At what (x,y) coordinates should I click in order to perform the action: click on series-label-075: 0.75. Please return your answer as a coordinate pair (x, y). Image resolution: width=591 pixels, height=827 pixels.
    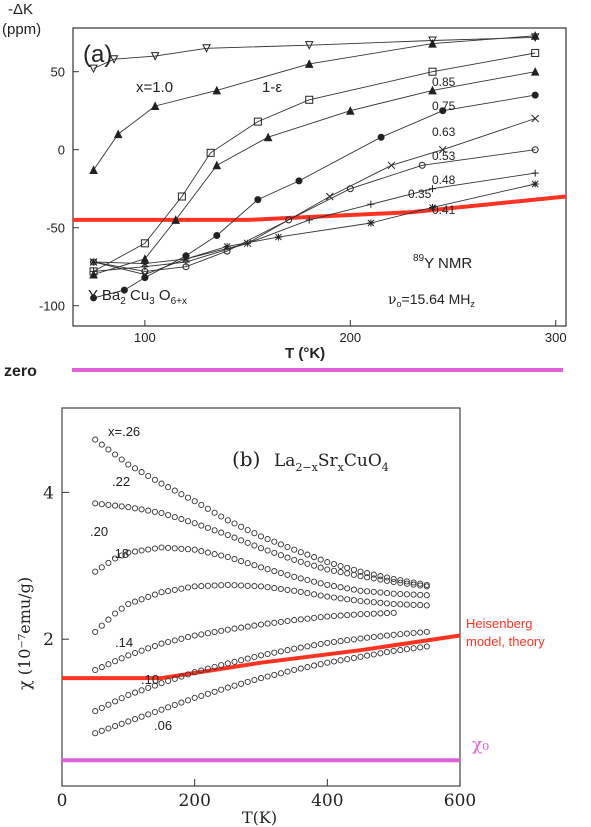
    Looking at the image, I should click on (444, 106).